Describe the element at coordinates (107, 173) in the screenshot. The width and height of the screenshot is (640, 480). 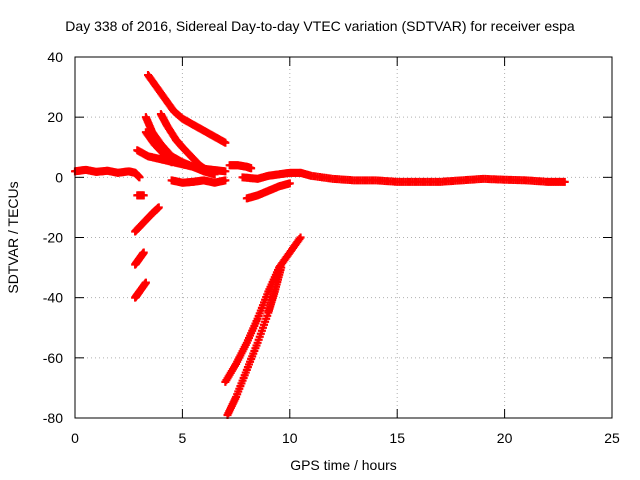
I see `series-baseline` at that location.